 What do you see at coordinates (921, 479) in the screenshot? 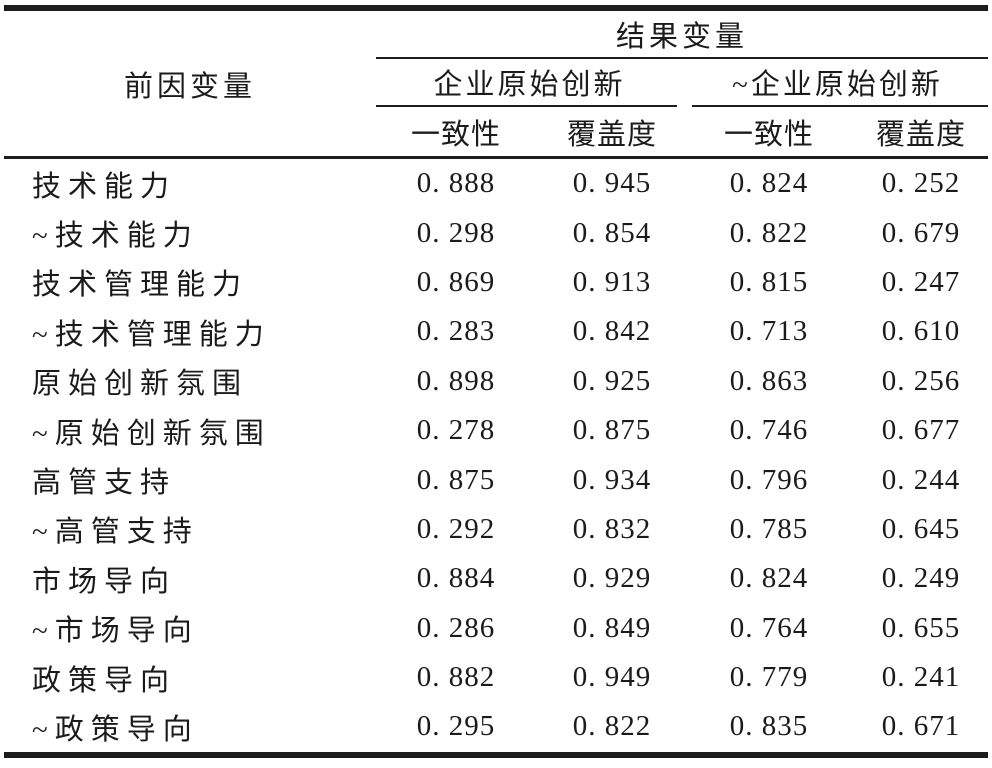
I see `cell-value: 0. 244` at bounding box center [921, 479].